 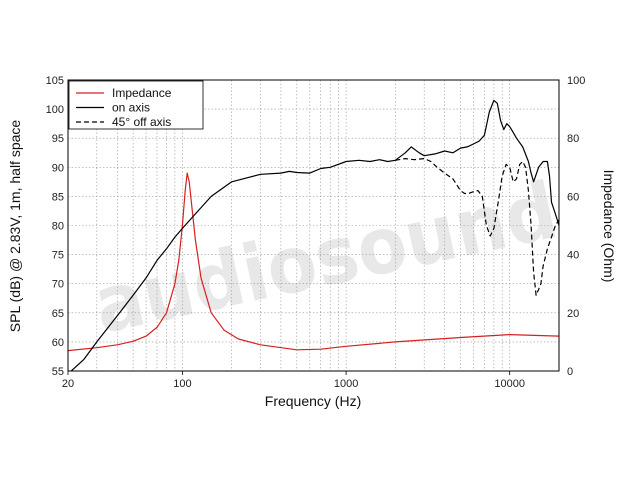 I want to click on y-right-tick-label: 60, so click(x=573, y=197).